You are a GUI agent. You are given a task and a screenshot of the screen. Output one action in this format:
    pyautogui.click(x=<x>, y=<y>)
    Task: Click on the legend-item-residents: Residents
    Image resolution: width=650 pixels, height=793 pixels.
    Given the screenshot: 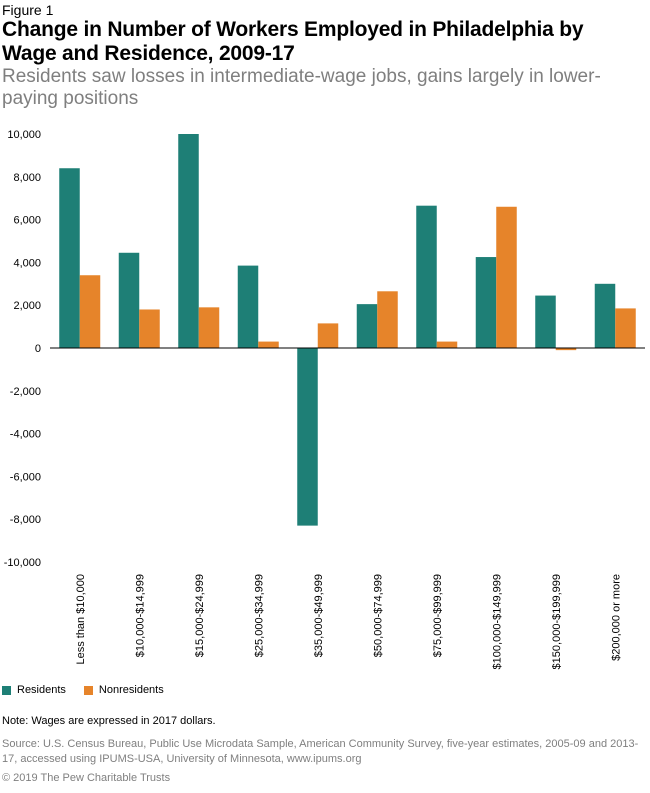 What is the action you would take?
    pyautogui.click(x=34, y=690)
    